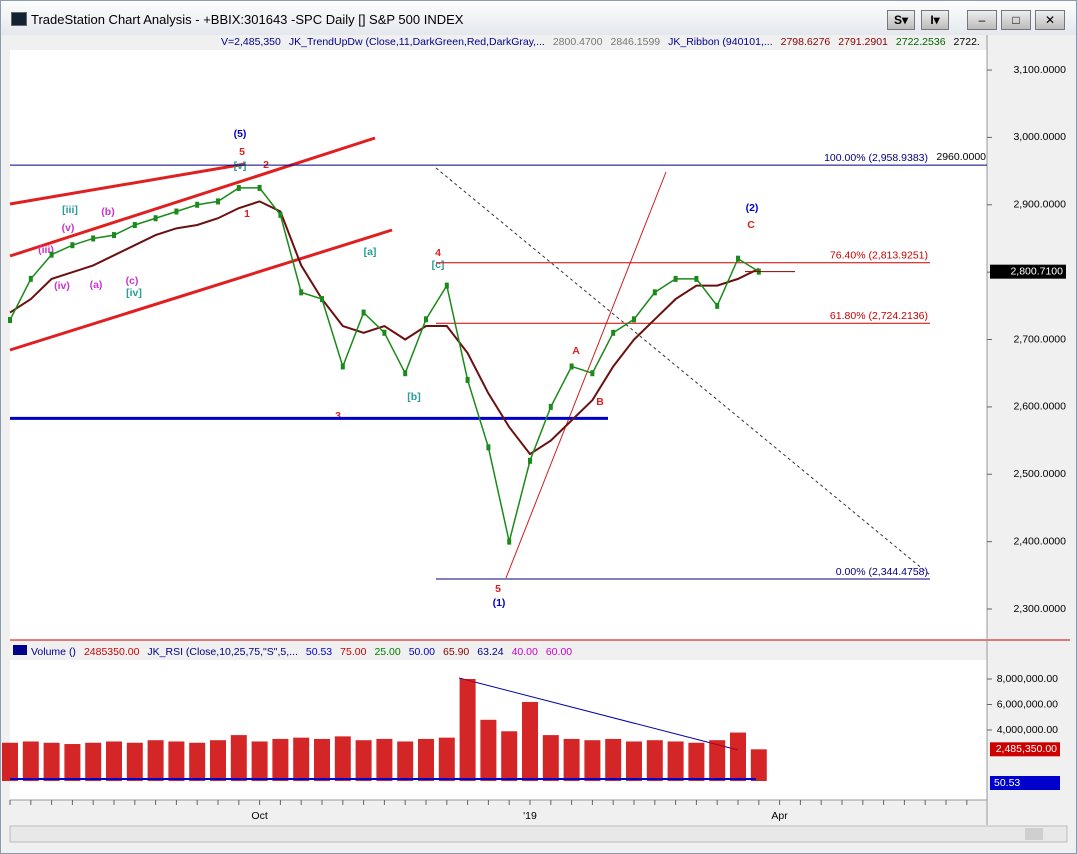 Image resolution: width=1077 pixels, height=854 pixels. I want to click on scroll-thumb, so click(1034, 834).